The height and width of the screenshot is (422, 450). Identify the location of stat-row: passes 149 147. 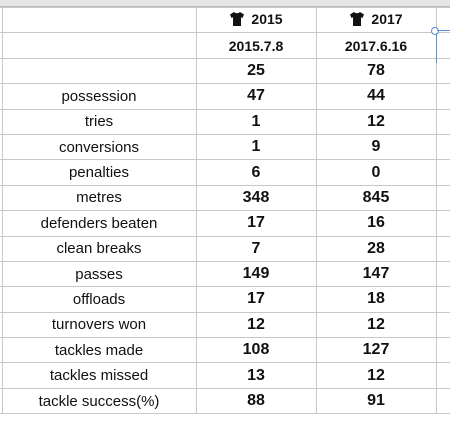
(225, 274).